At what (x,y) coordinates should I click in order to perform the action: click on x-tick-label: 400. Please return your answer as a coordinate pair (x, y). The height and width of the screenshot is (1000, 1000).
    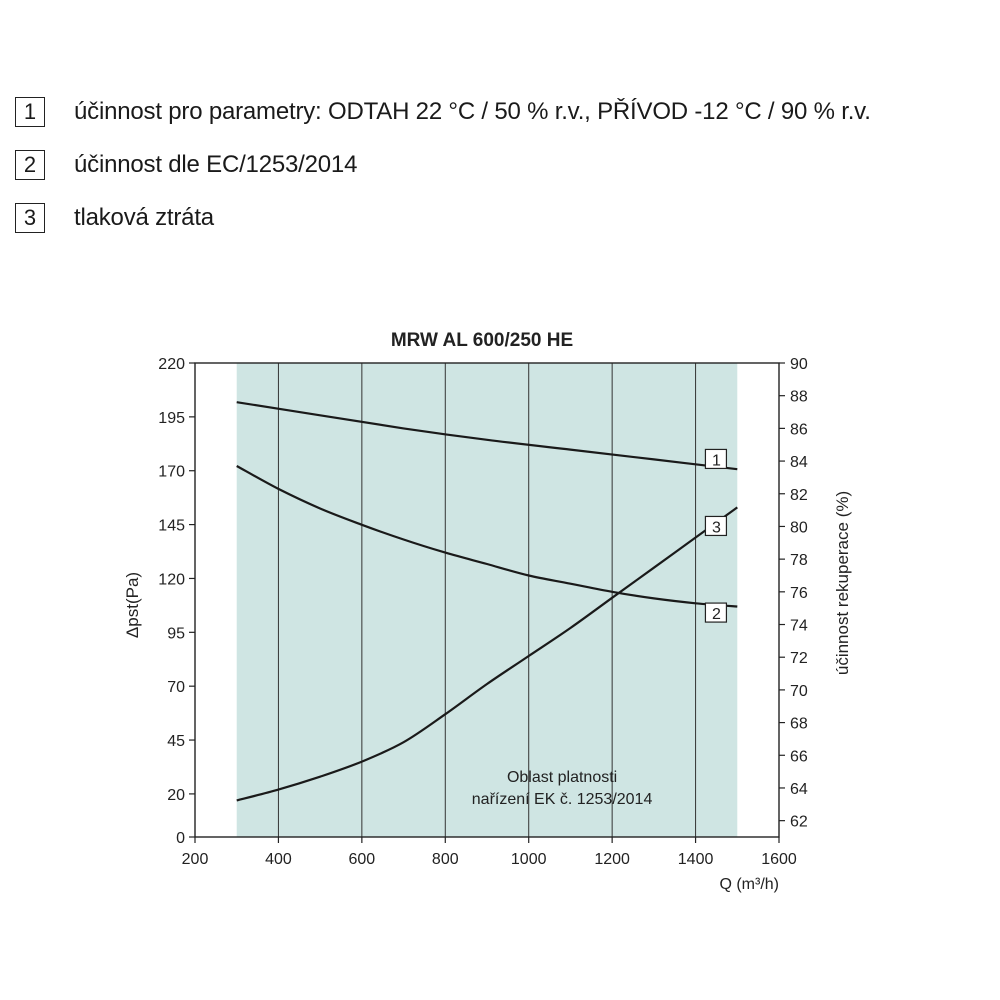
    Looking at the image, I should click on (278, 859).